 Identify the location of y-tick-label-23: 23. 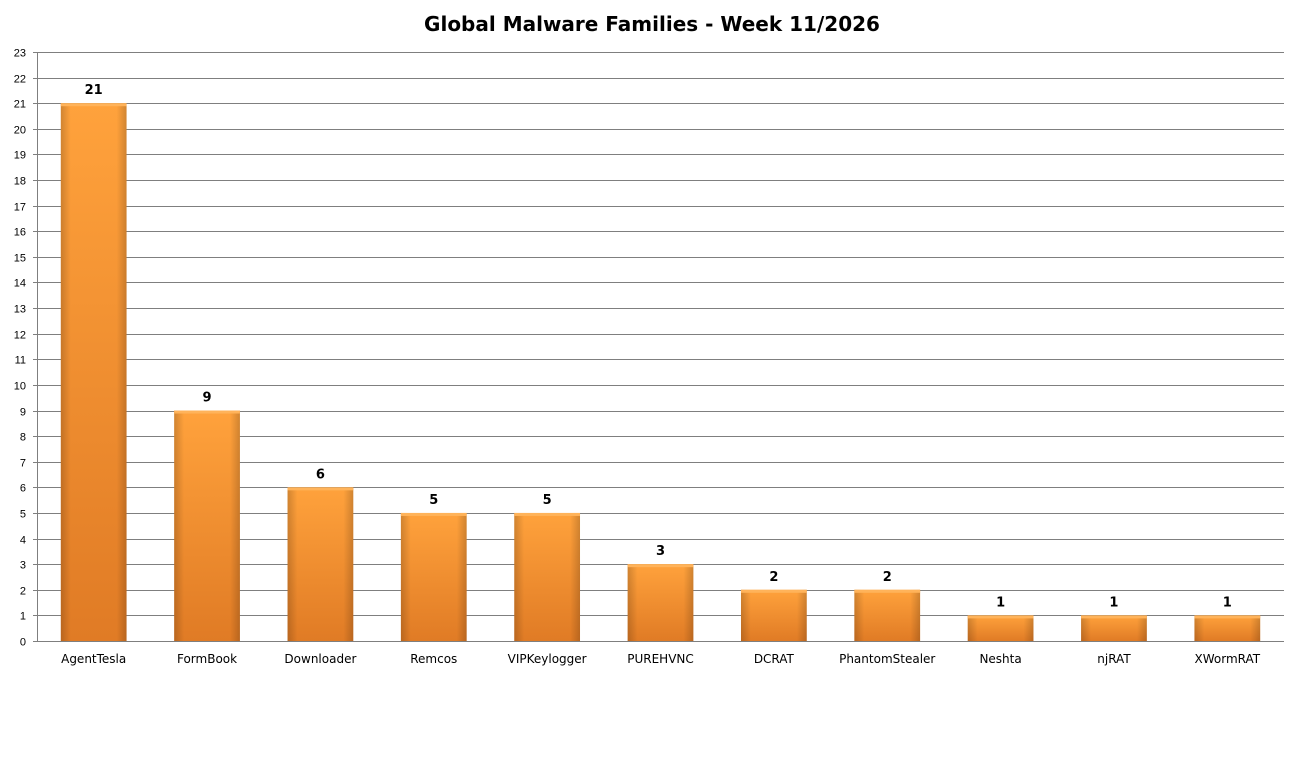
(20, 54).